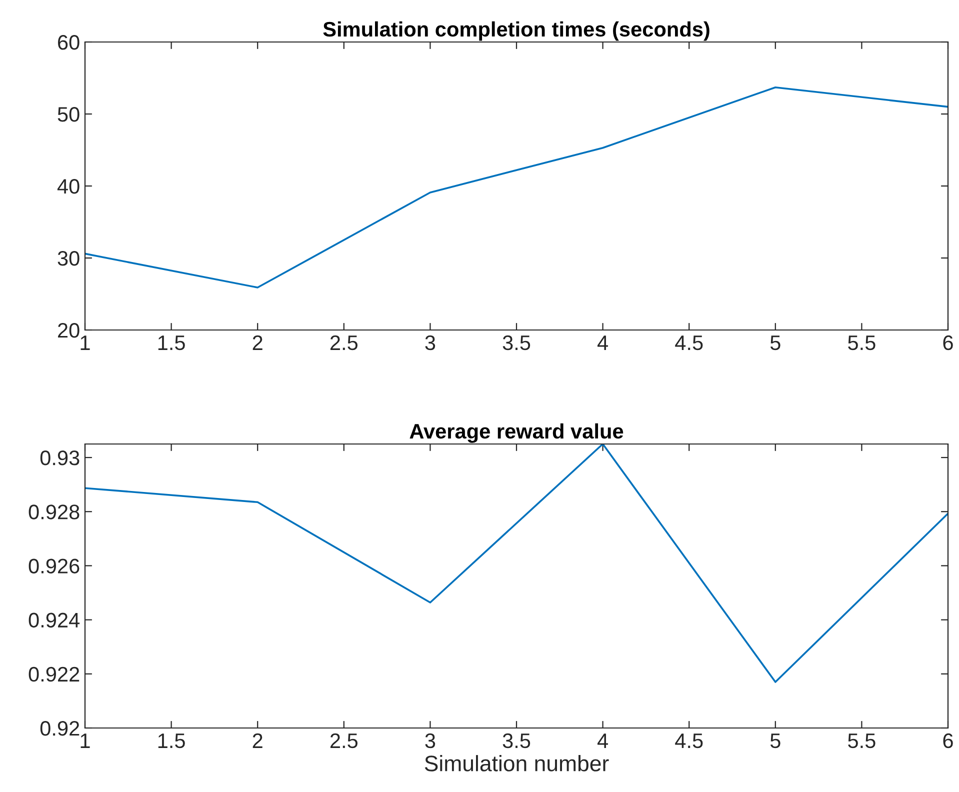 This screenshot has height=792, width=959. Describe the element at coordinates (69, 258) in the screenshot. I see `y-tick-label: 30` at that location.